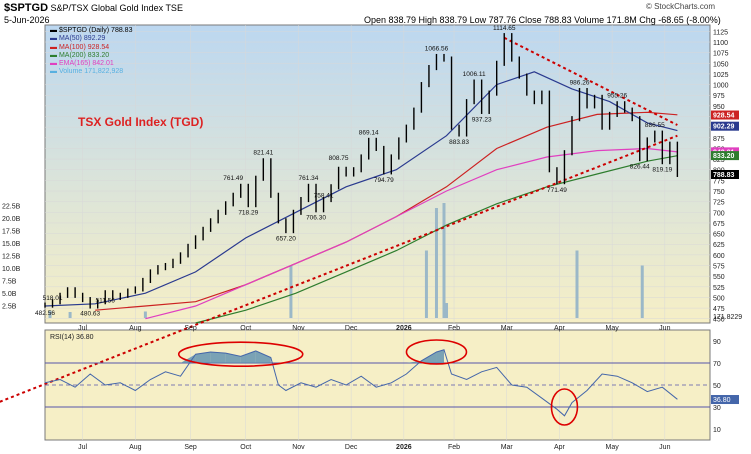 Image resolution: width=751 pixels, height=454 pixels. What do you see at coordinates (721, 64) in the screenshot?
I see `price-tick-label: 1050` at bounding box center [721, 64].